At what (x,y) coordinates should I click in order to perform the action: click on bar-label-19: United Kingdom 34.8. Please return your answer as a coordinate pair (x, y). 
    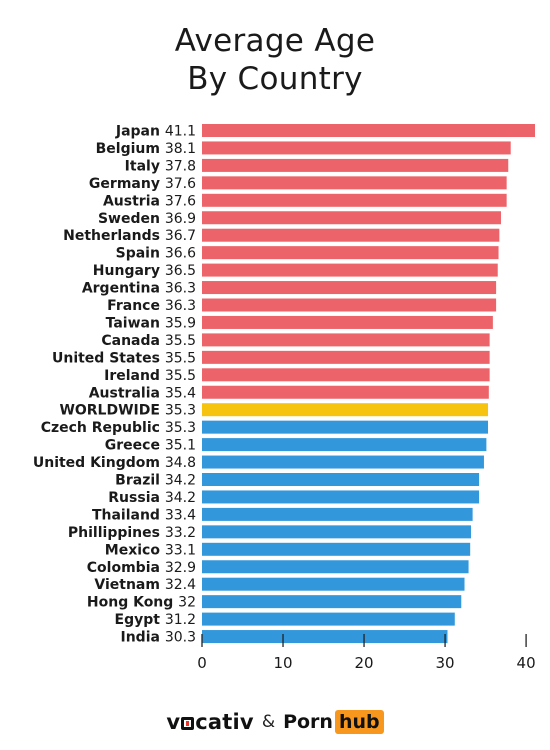
    Looking at the image, I should click on (114, 463).